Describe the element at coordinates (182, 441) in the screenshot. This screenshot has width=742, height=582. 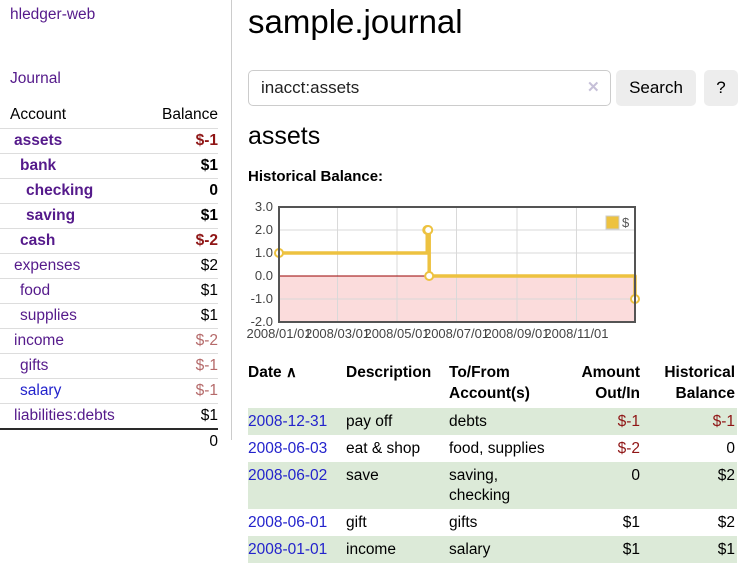
I see `accounts-total-value: 0` at that location.